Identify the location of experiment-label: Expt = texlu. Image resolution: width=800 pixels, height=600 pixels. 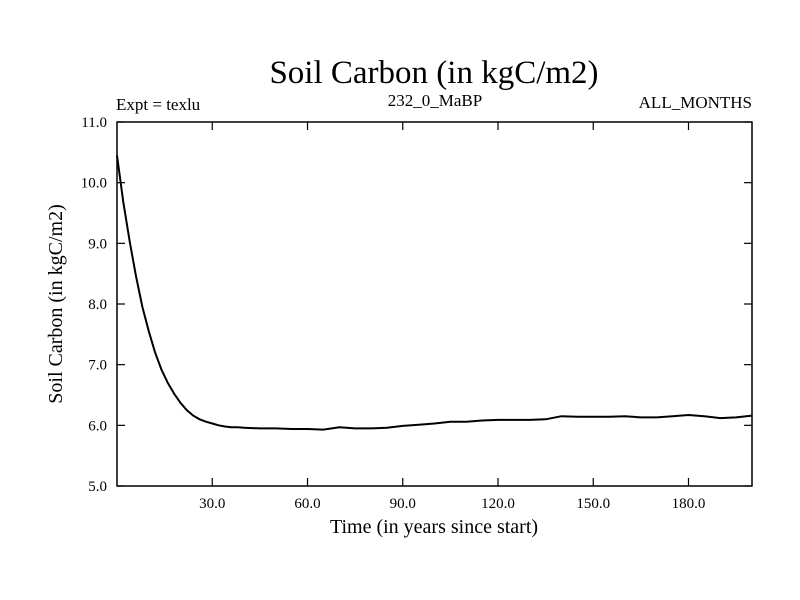
(158, 104).